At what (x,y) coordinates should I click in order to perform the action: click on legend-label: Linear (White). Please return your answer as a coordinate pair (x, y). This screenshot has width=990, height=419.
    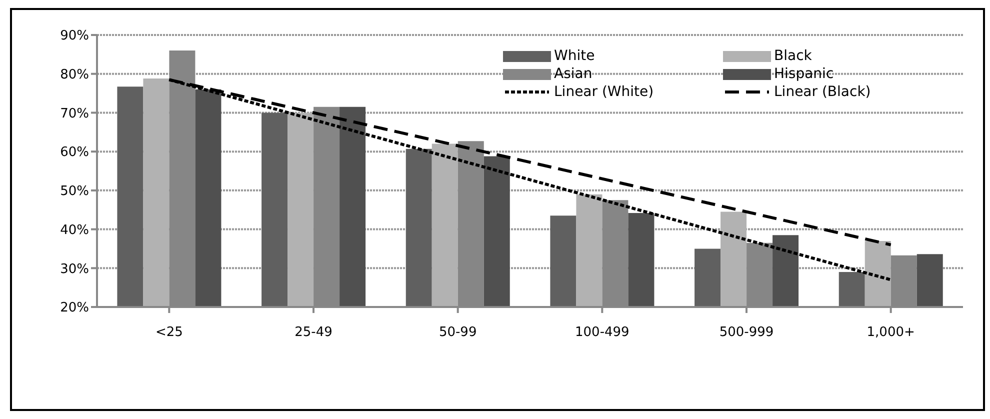
    Looking at the image, I should click on (604, 92).